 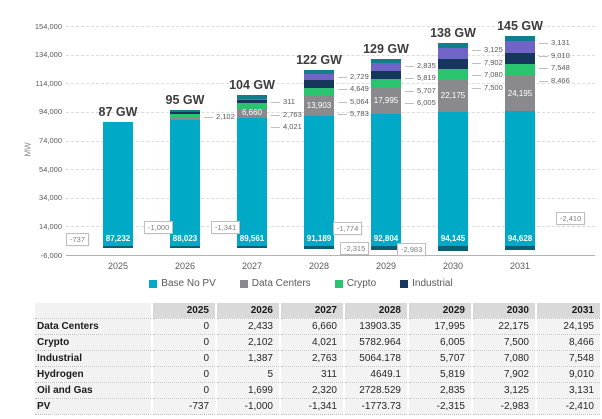 I want to click on segment-value-label: 24,195, so click(x=520, y=93).